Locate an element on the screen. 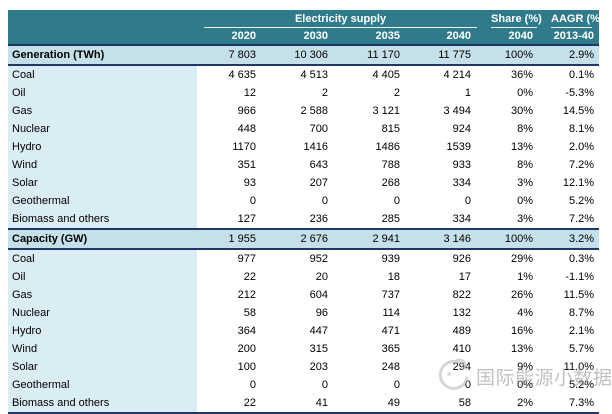  table-cell: 926 is located at coordinates (449, 258).